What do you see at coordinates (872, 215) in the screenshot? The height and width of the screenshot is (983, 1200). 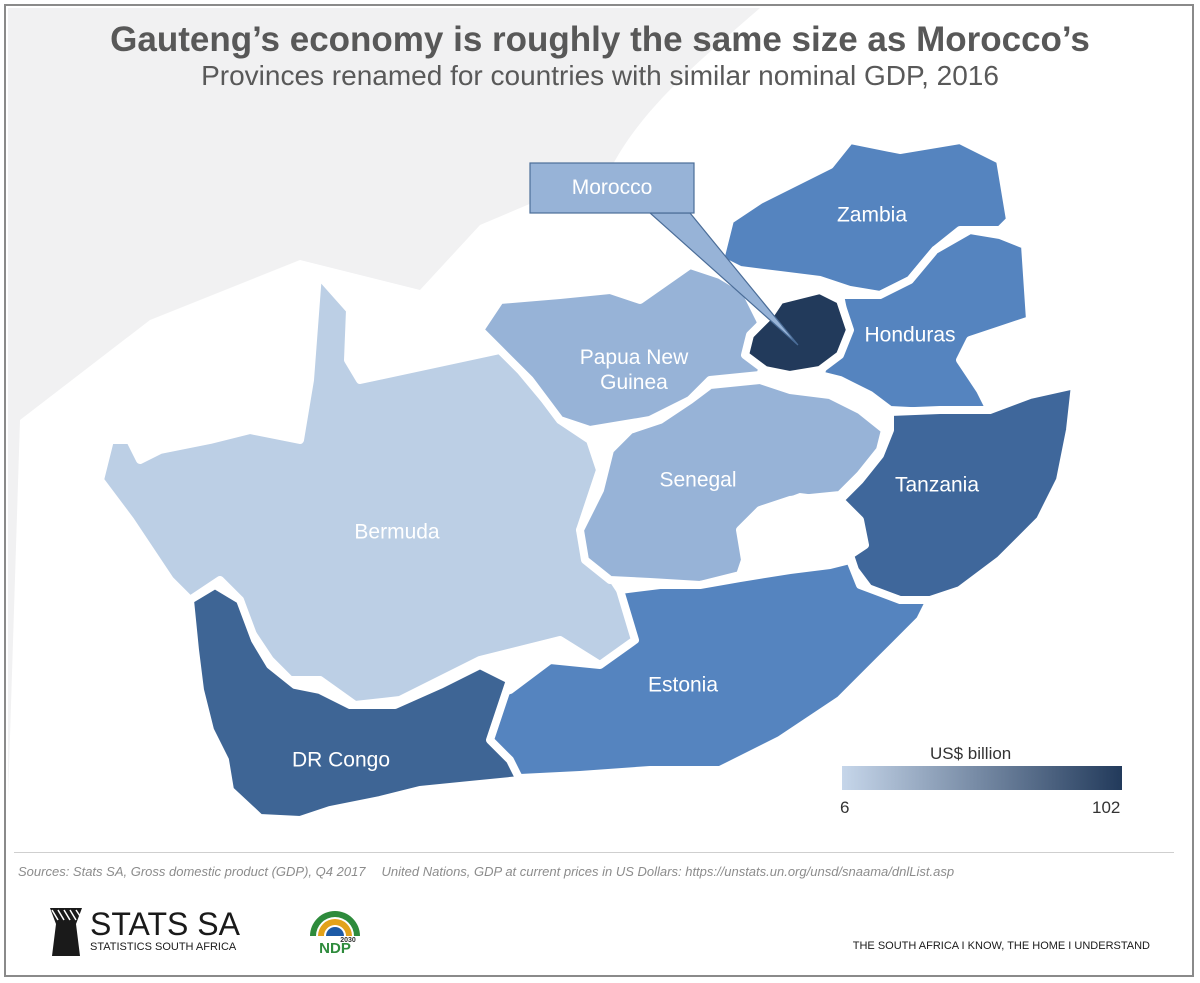 I see `label-zambia: Zambia` at bounding box center [872, 215].